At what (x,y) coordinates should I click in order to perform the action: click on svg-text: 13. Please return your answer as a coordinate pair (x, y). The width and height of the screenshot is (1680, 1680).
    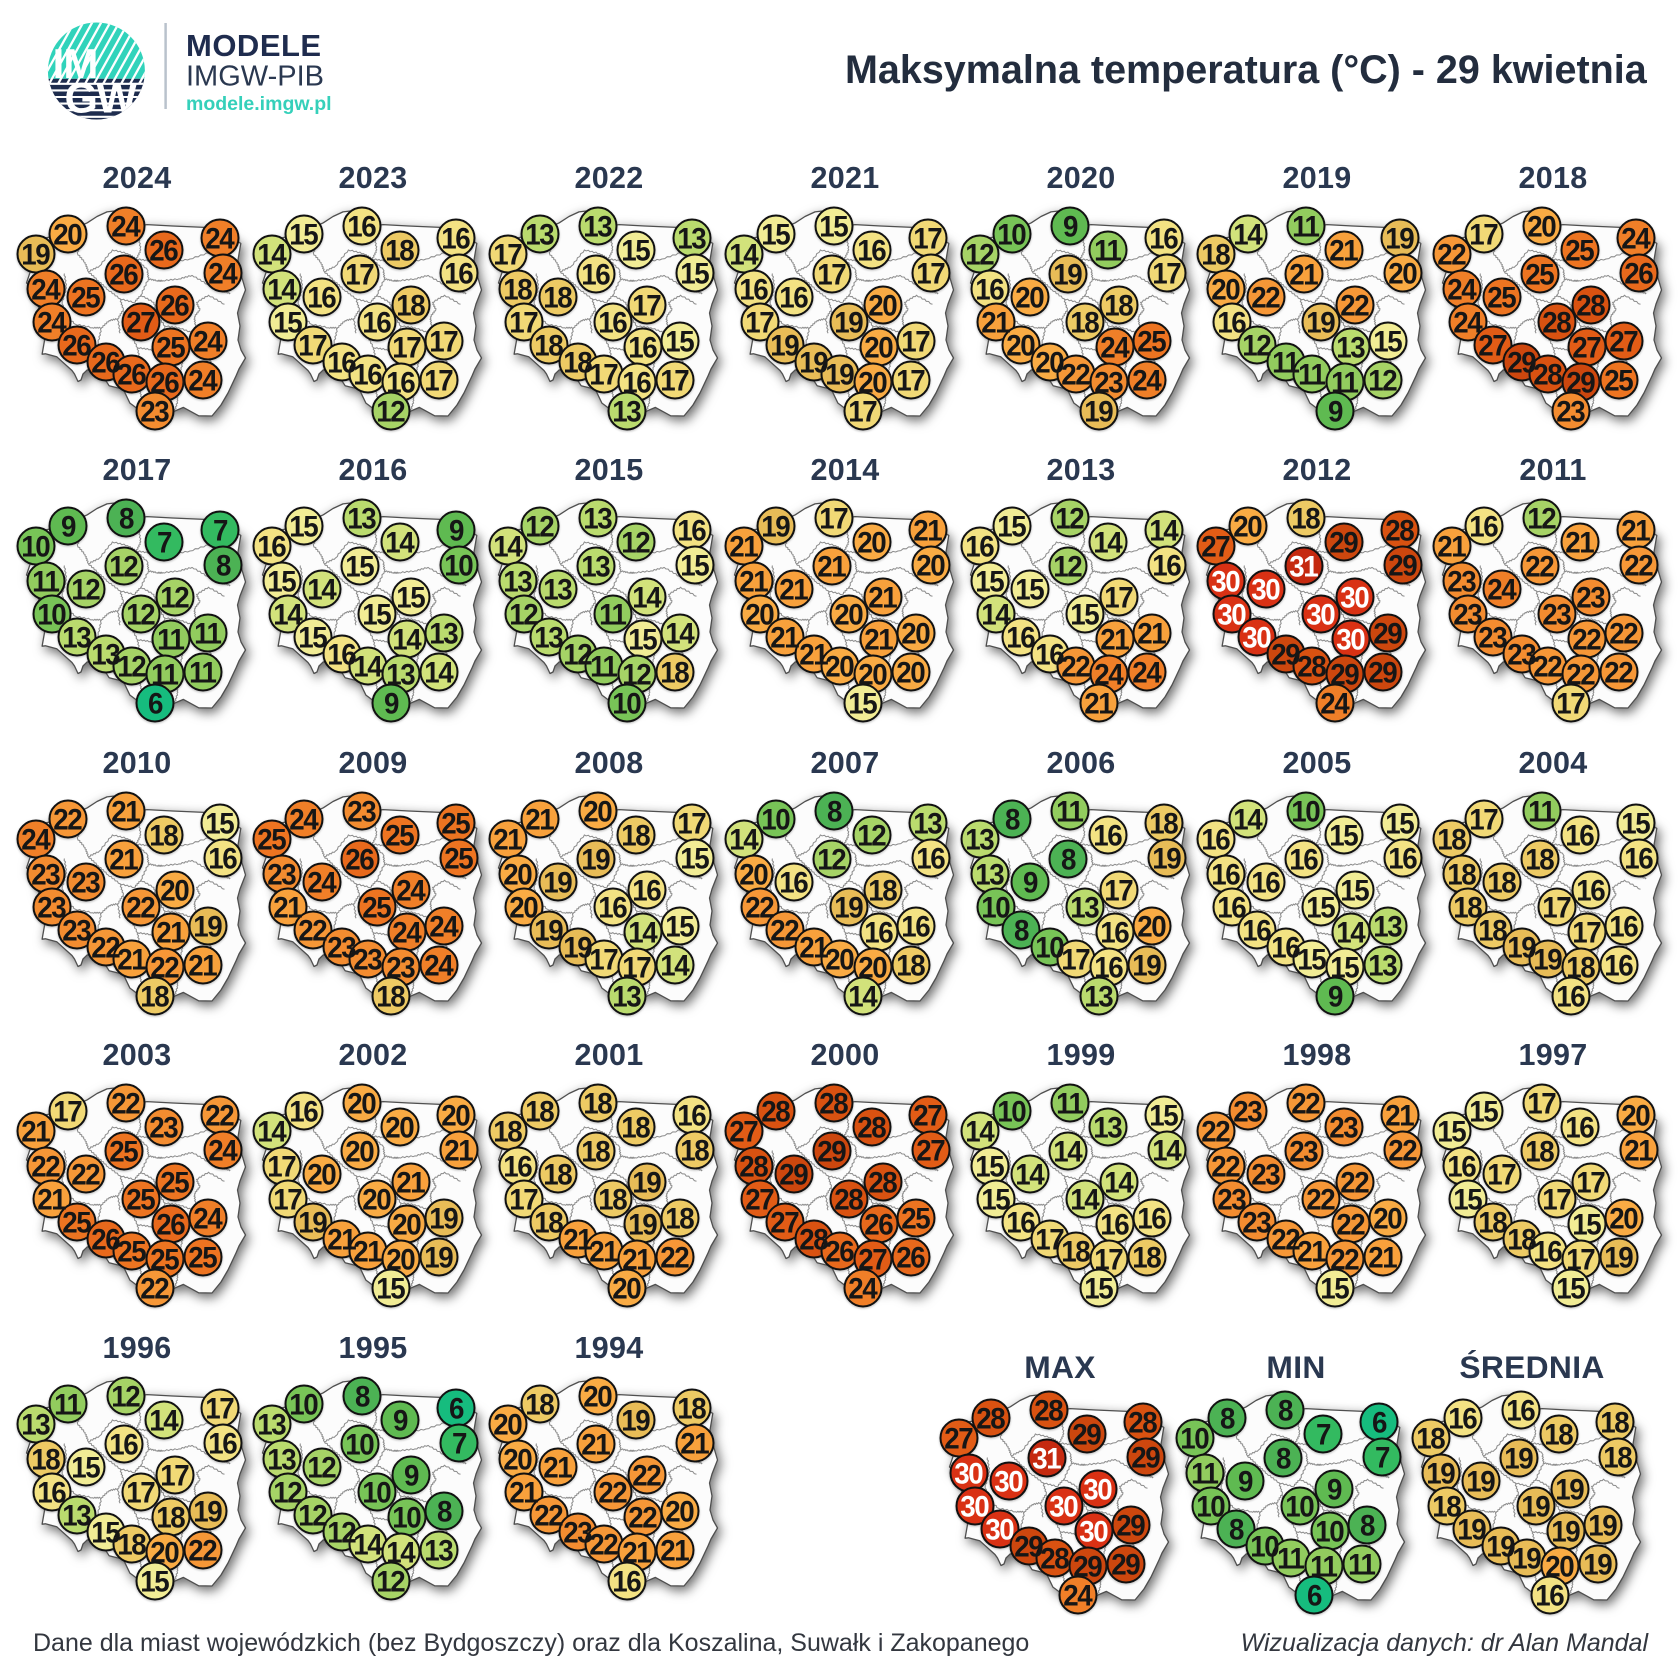
    Looking at the image, I should click on (76, 1515).